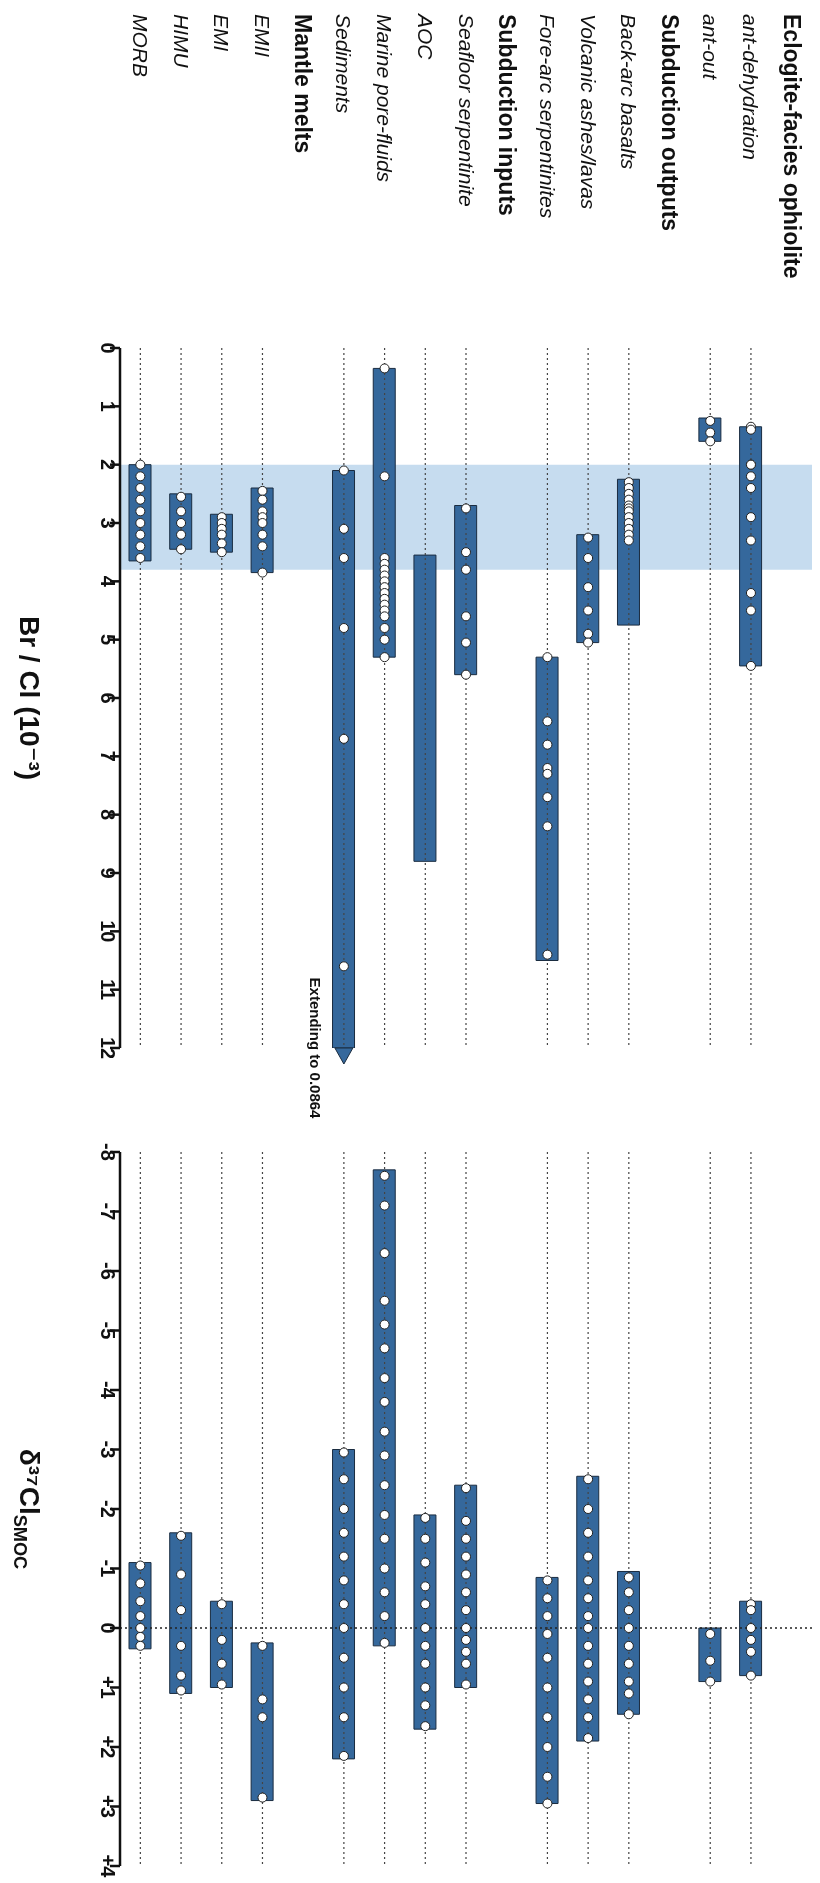 This screenshot has width=820, height=1883. What do you see at coordinates (108, 873) in the screenshot?
I see `y-tick-label: 9` at bounding box center [108, 873].